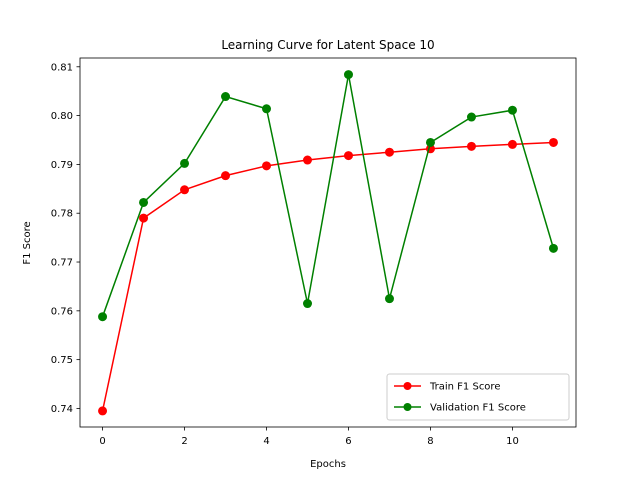  I want to click on x-axis-label: Epochs, so click(328, 464).